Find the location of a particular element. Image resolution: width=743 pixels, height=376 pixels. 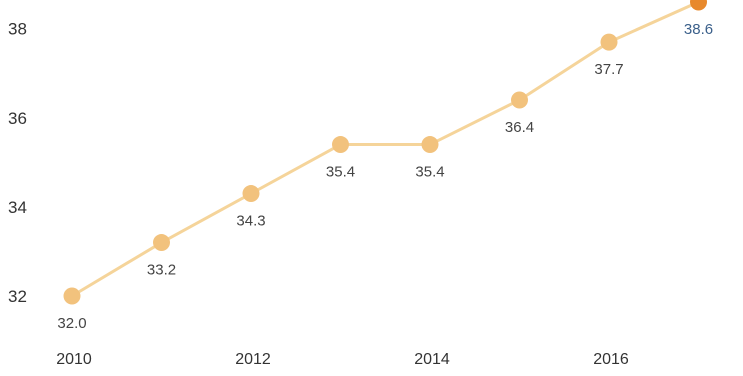

data-label: 34.3 is located at coordinates (250, 221).